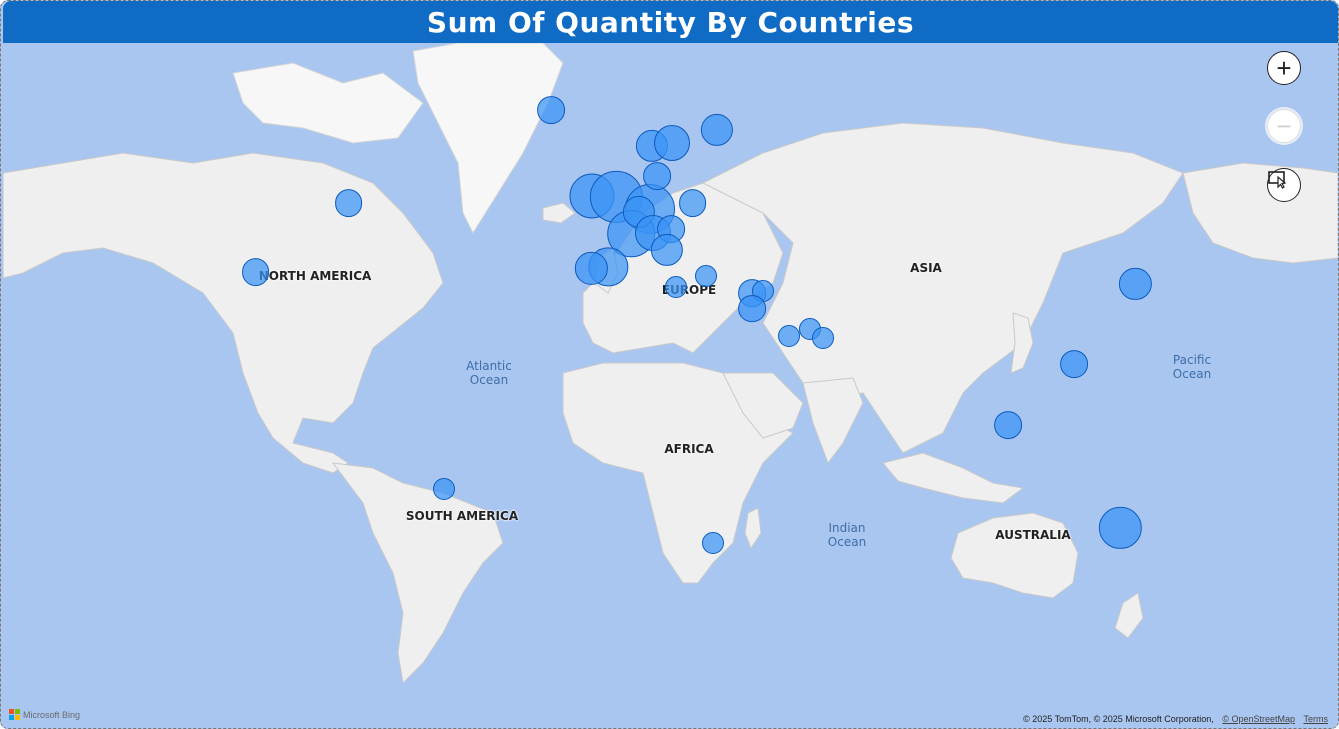  What do you see at coordinates (675, 286) in the screenshot?
I see `bubble-malta` at bounding box center [675, 286].